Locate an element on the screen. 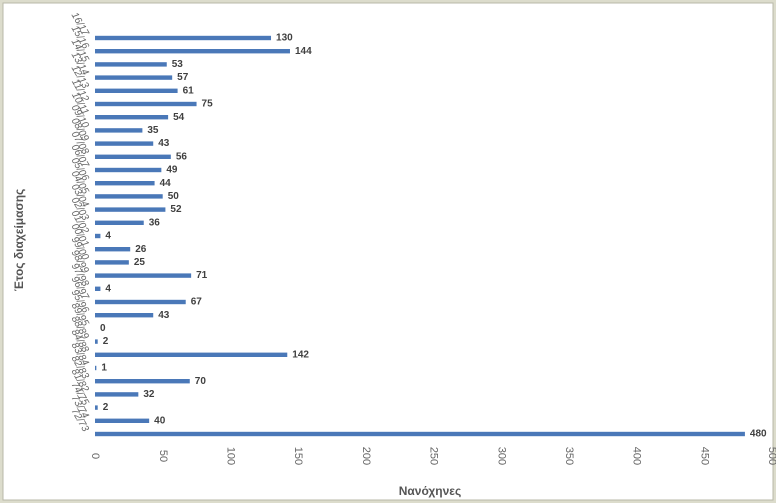 This screenshot has height=503, width=776. x-tick-label: 100 is located at coordinates (230, 456).